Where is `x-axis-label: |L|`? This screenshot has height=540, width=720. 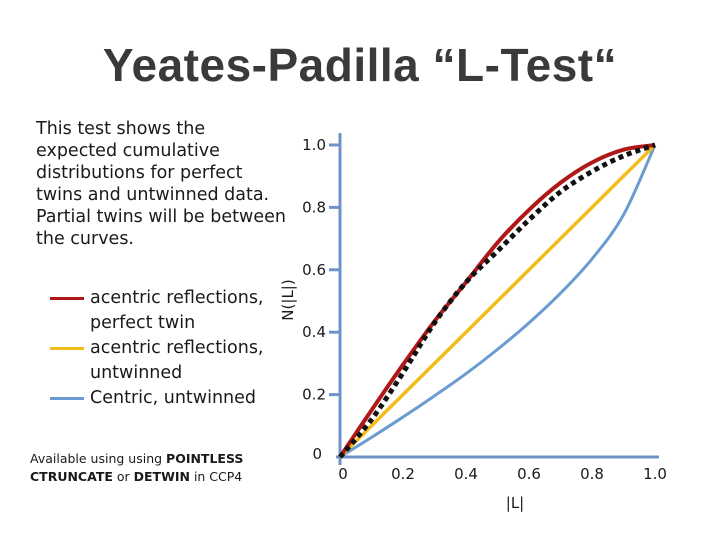
x-axis-label: |L| is located at coordinates (515, 503).